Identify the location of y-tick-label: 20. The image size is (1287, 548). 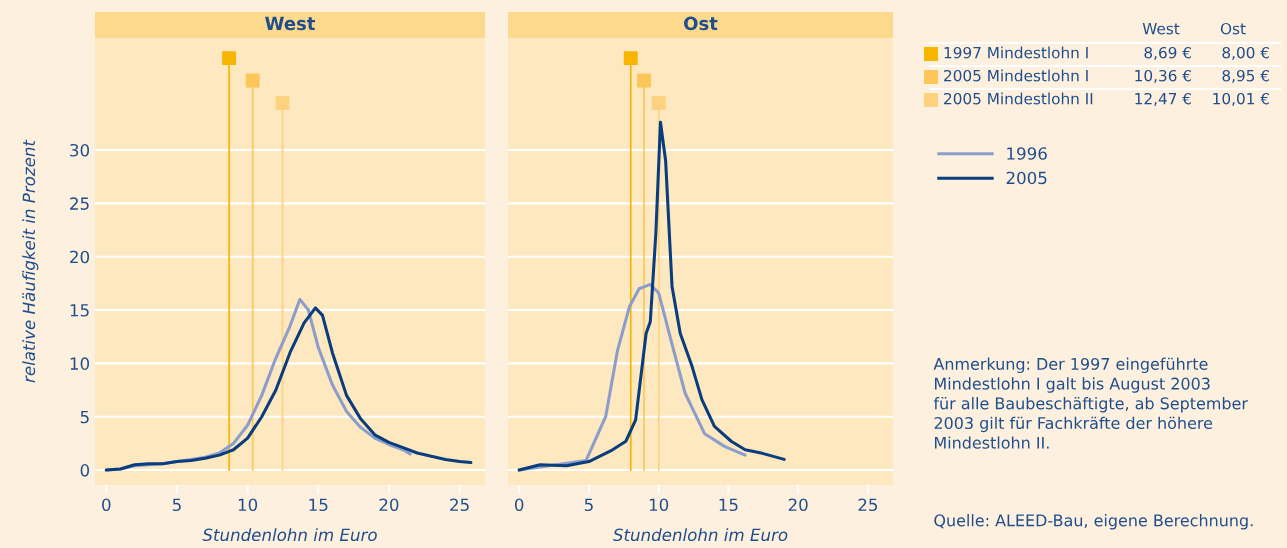
(80, 257).